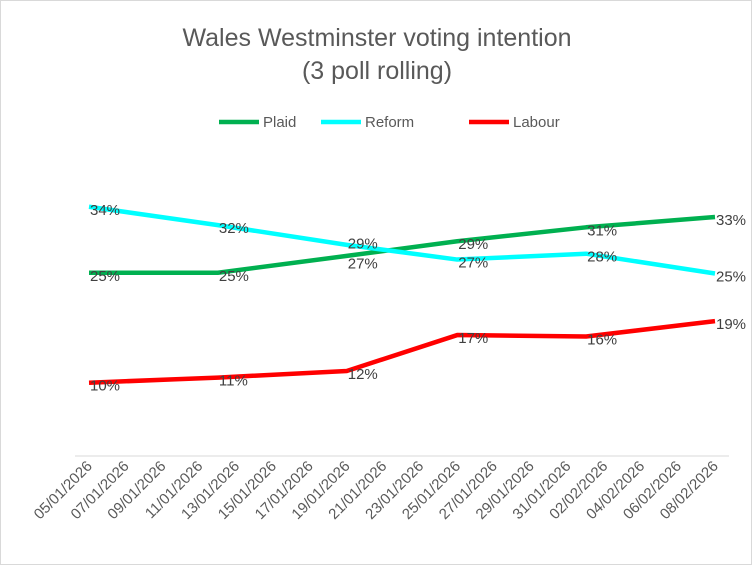  Describe the element at coordinates (105, 210) in the screenshot. I see `data-label: 34%` at that location.